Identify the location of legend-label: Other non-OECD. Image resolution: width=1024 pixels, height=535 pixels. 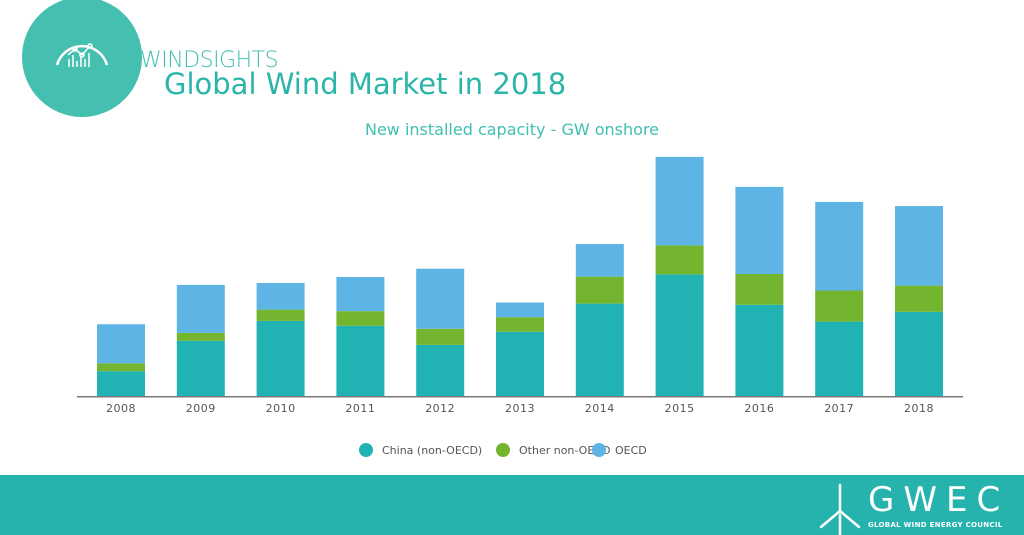
(564, 450).